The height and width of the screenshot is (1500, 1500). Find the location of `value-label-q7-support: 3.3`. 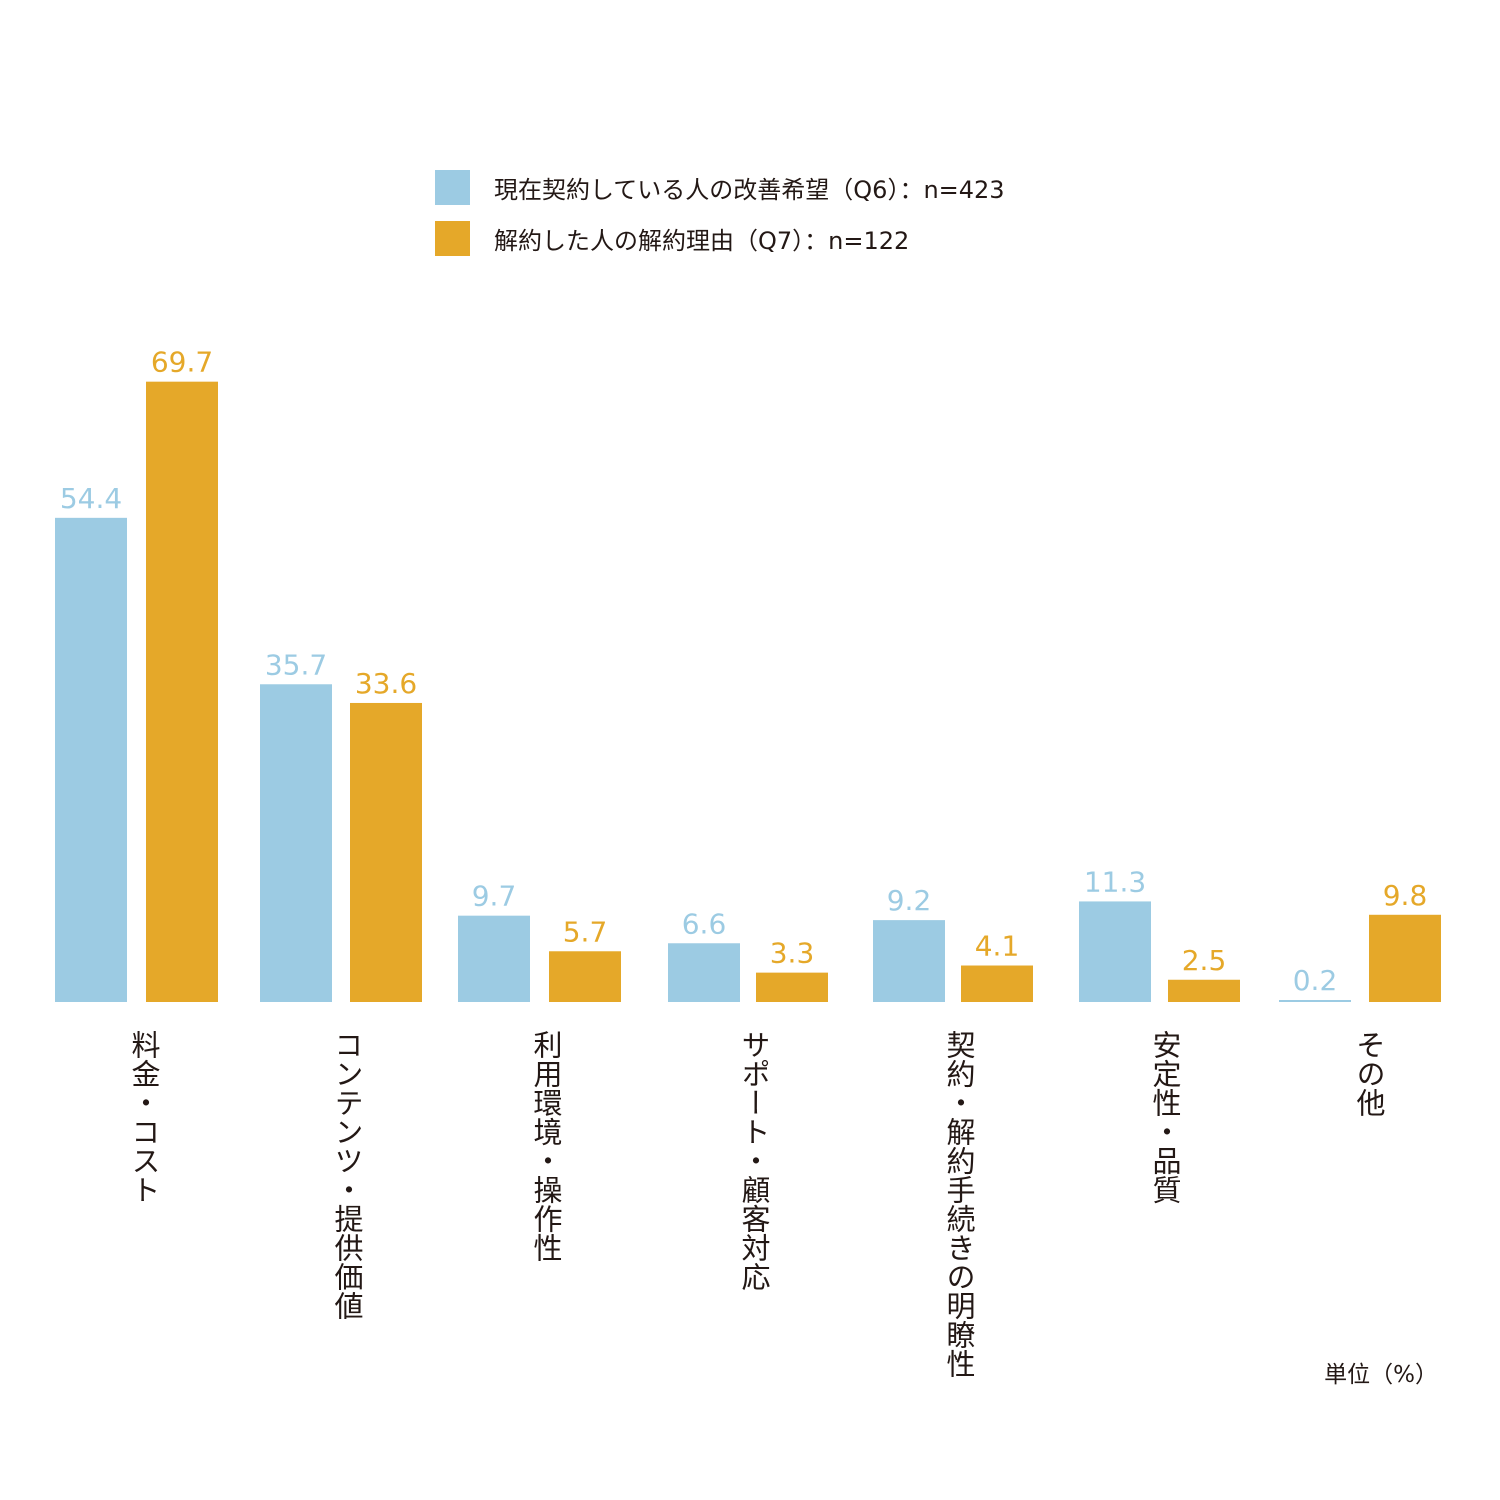

value-label-q7-support: 3.3 is located at coordinates (792, 953).